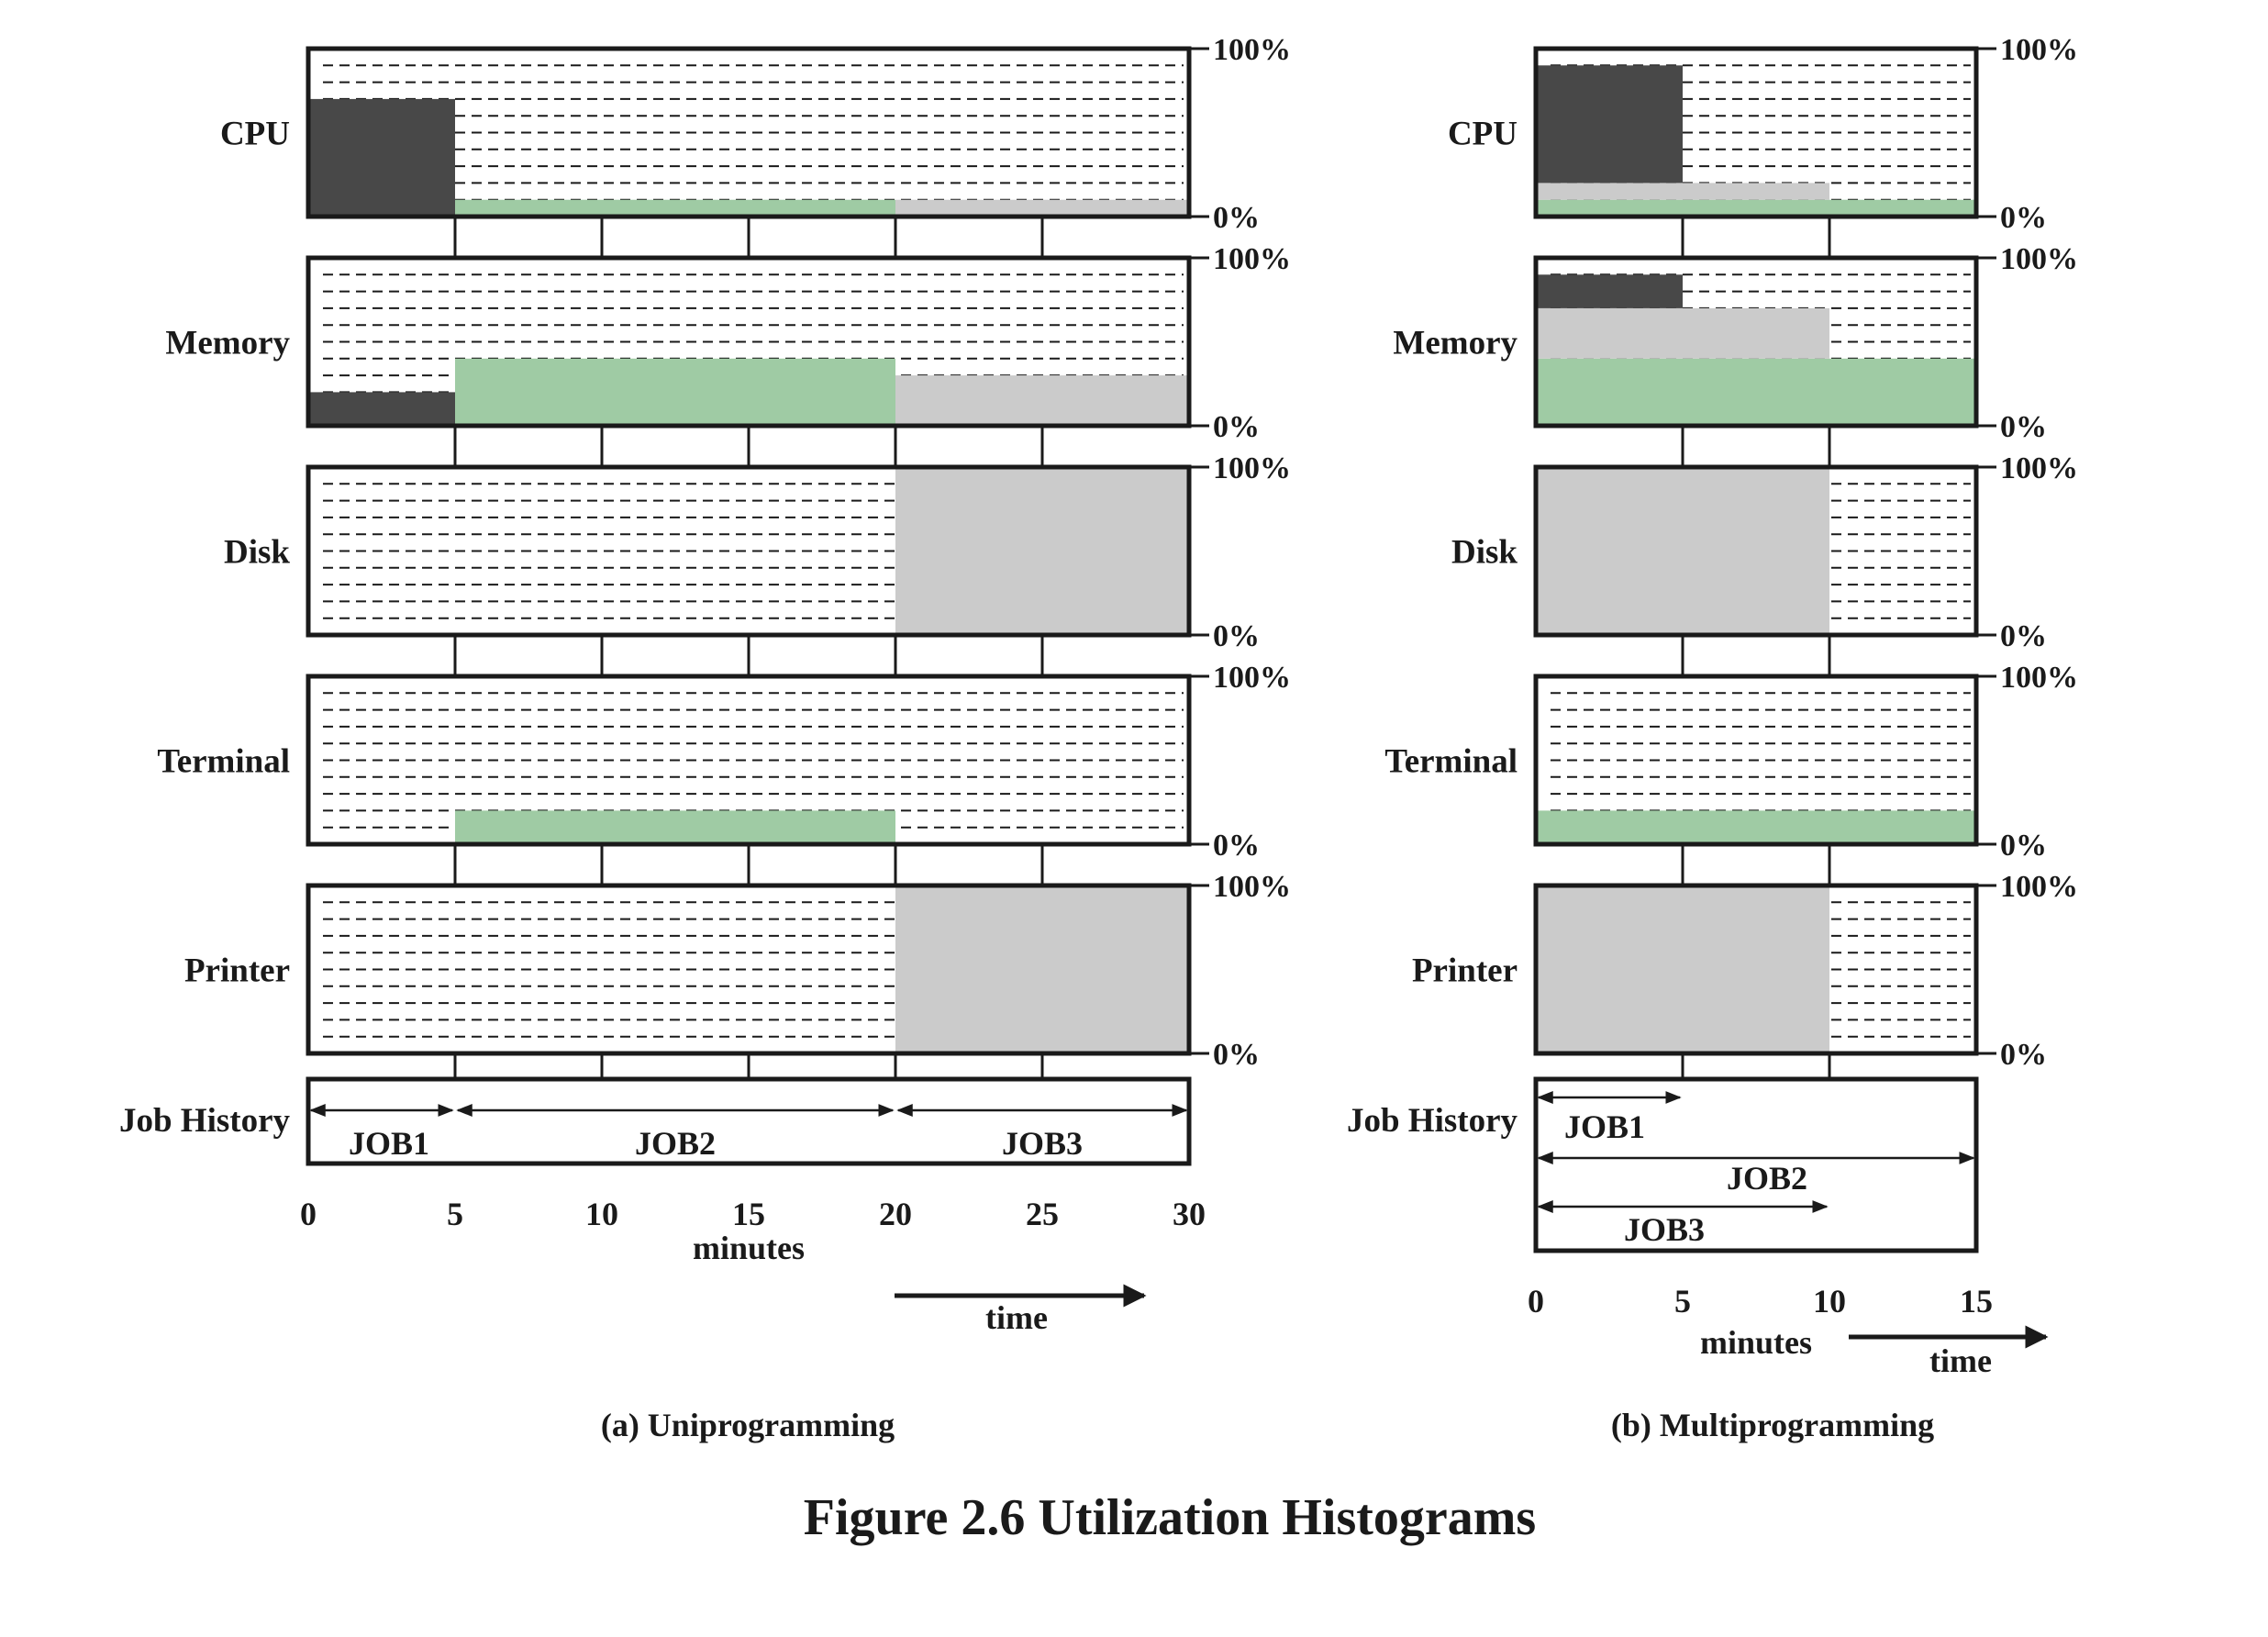  Describe the element at coordinates (748, 1425) in the screenshot. I see `panel-caption: (a) Uniprogramming` at that location.